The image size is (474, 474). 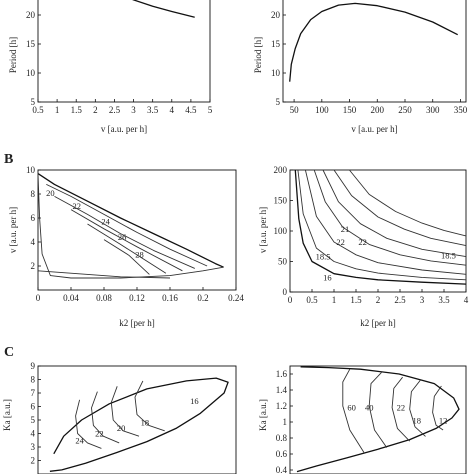 I want to click on y-tick-label: 150, so click(x=281, y=201).